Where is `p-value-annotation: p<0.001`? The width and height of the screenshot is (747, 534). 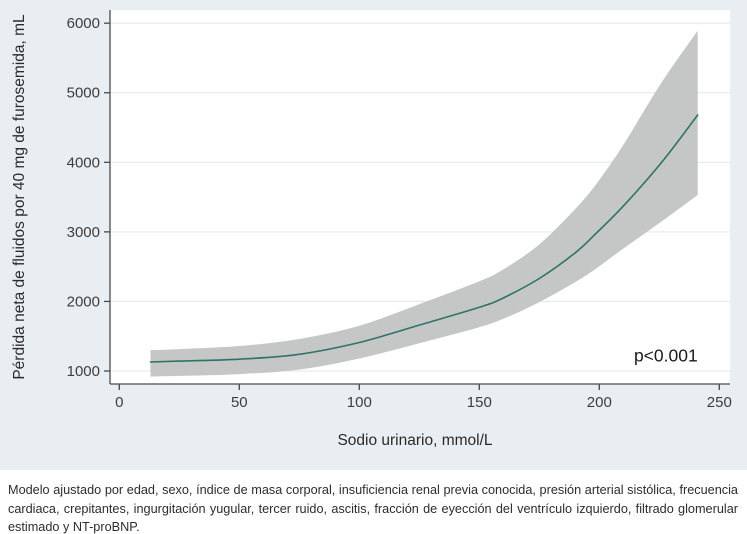
p-value-annotation: p<0.001 is located at coordinates (666, 355).